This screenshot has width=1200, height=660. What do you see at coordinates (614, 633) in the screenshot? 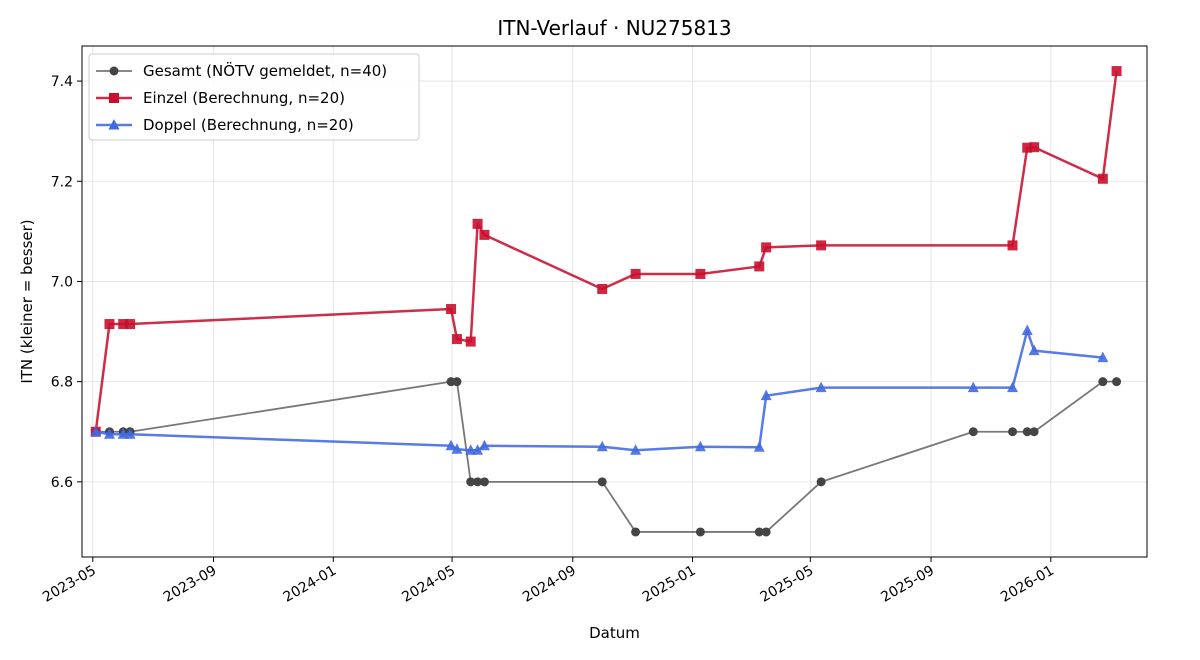
I see `x-axis-label: Datum` at bounding box center [614, 633].